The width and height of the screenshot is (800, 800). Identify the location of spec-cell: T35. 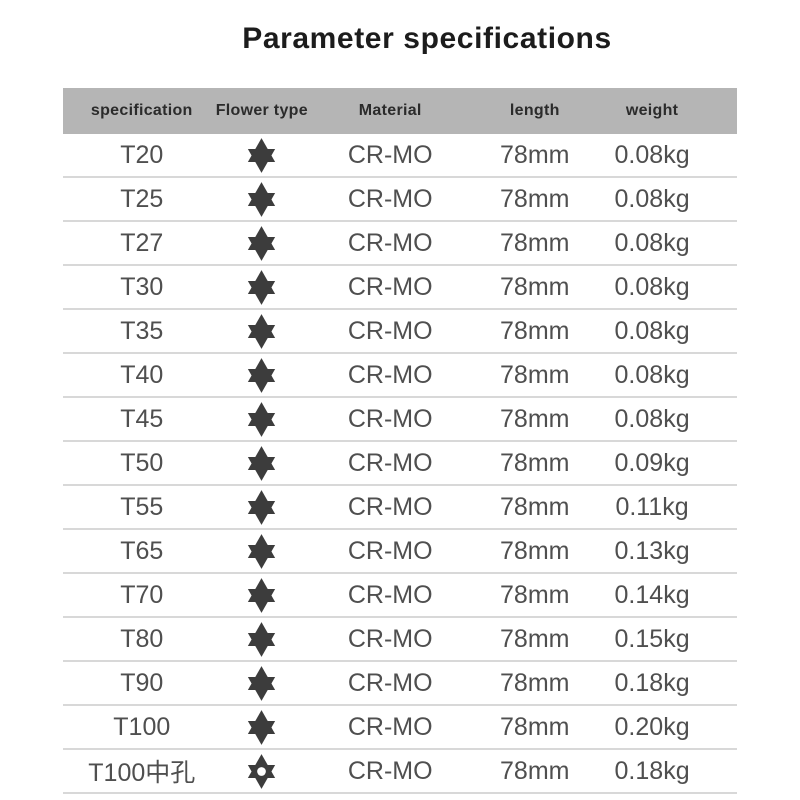
(142, 330).